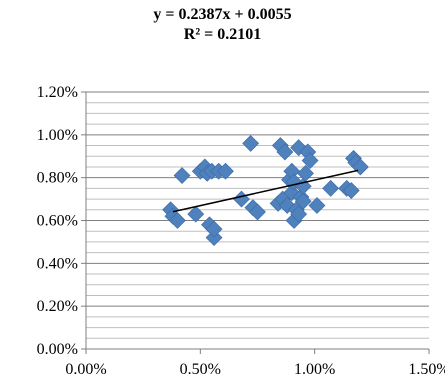 The image size is (445, 384). What do you see at coordinates (57, 306) in the screenshot?
I see `y-tick-label: 0.20%` at bounding box center [57, 306].